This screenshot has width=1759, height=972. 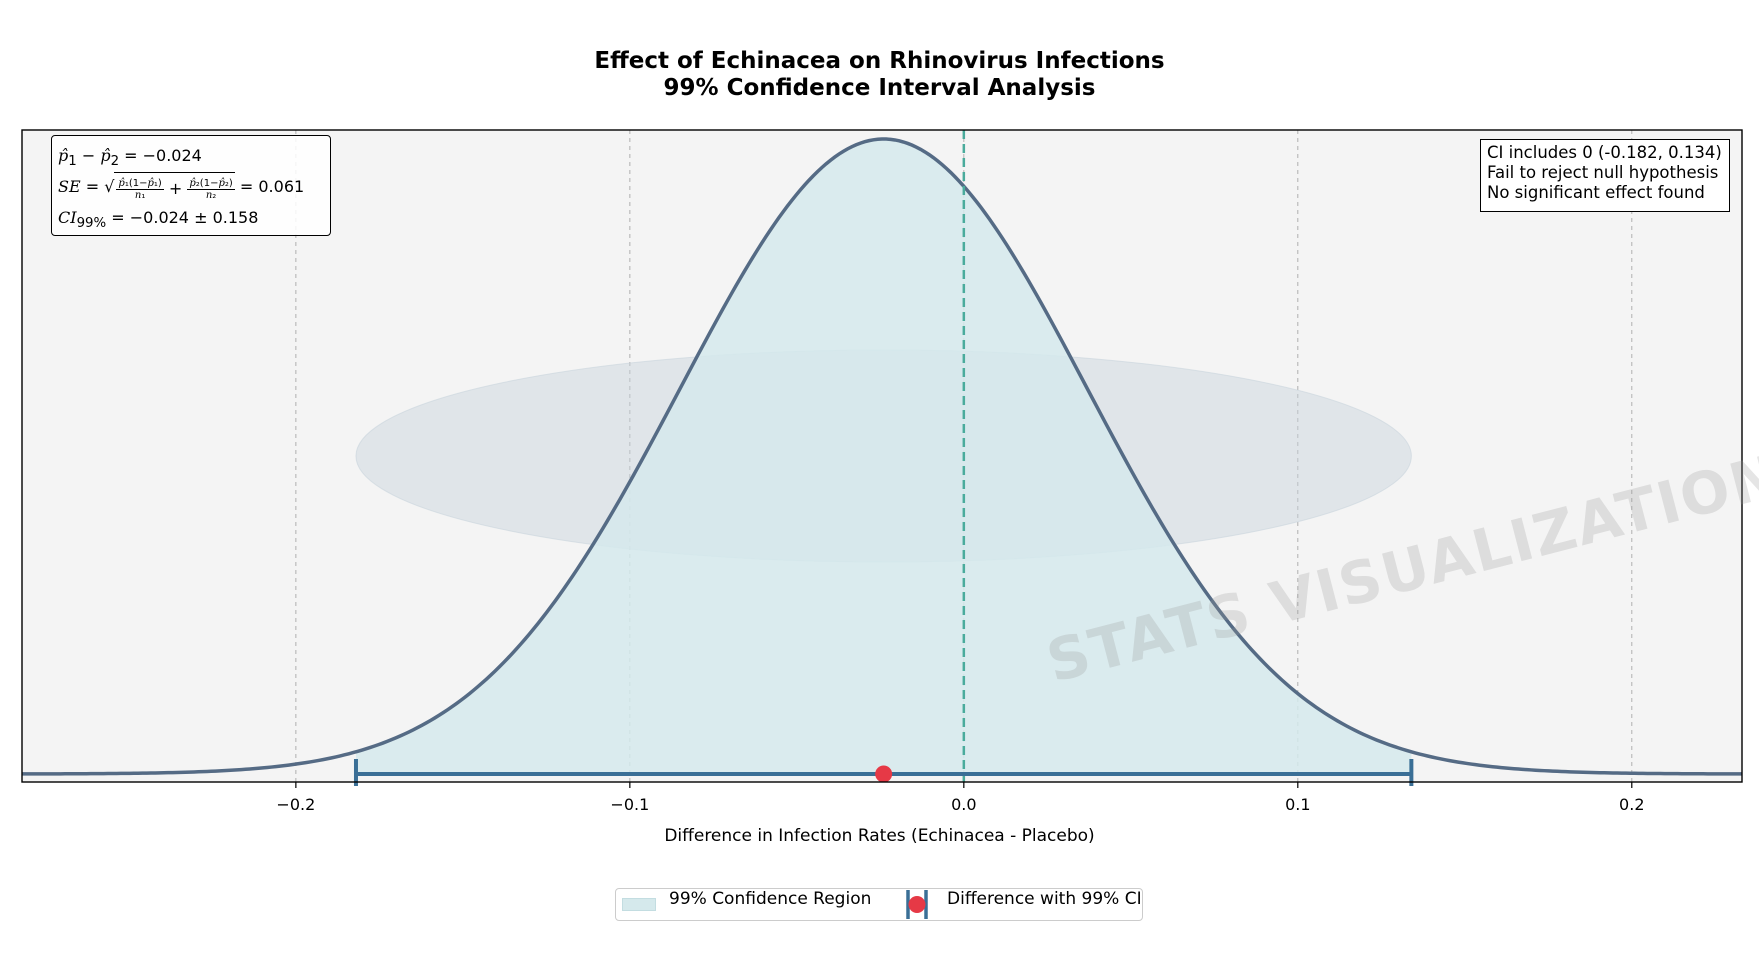 I want to click on formula-ci-line: CI99% = −0.024 ± 0.158, so click(x=158, y=220).